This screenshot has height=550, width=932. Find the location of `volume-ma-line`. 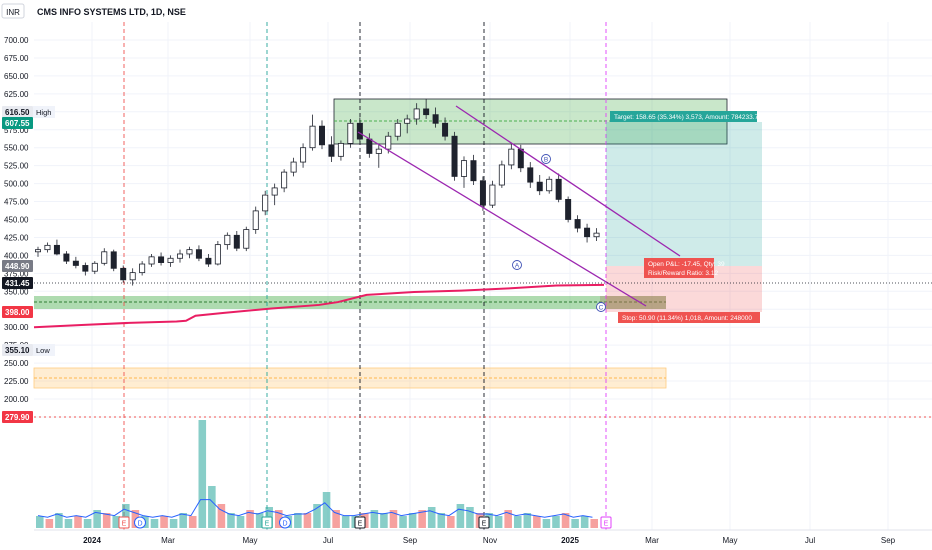

volume-ma-line is located at coordinates (315, 508).